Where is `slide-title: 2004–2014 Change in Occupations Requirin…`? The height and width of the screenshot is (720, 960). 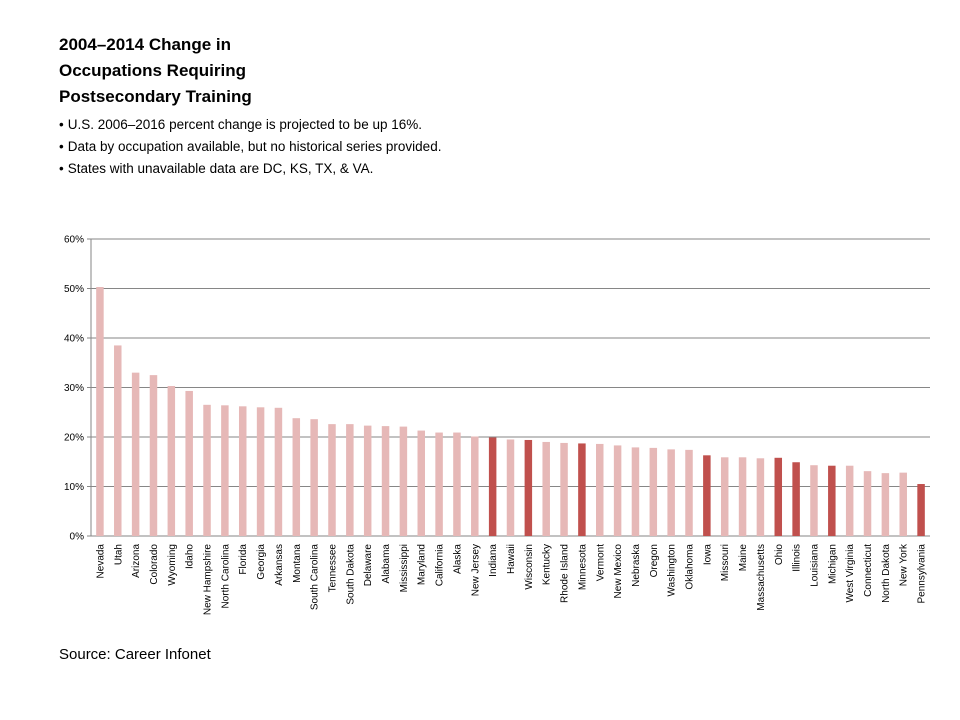 slide-title: 2004–2014 Change in Occupations Requirin… is located at coordinates (249, 71).